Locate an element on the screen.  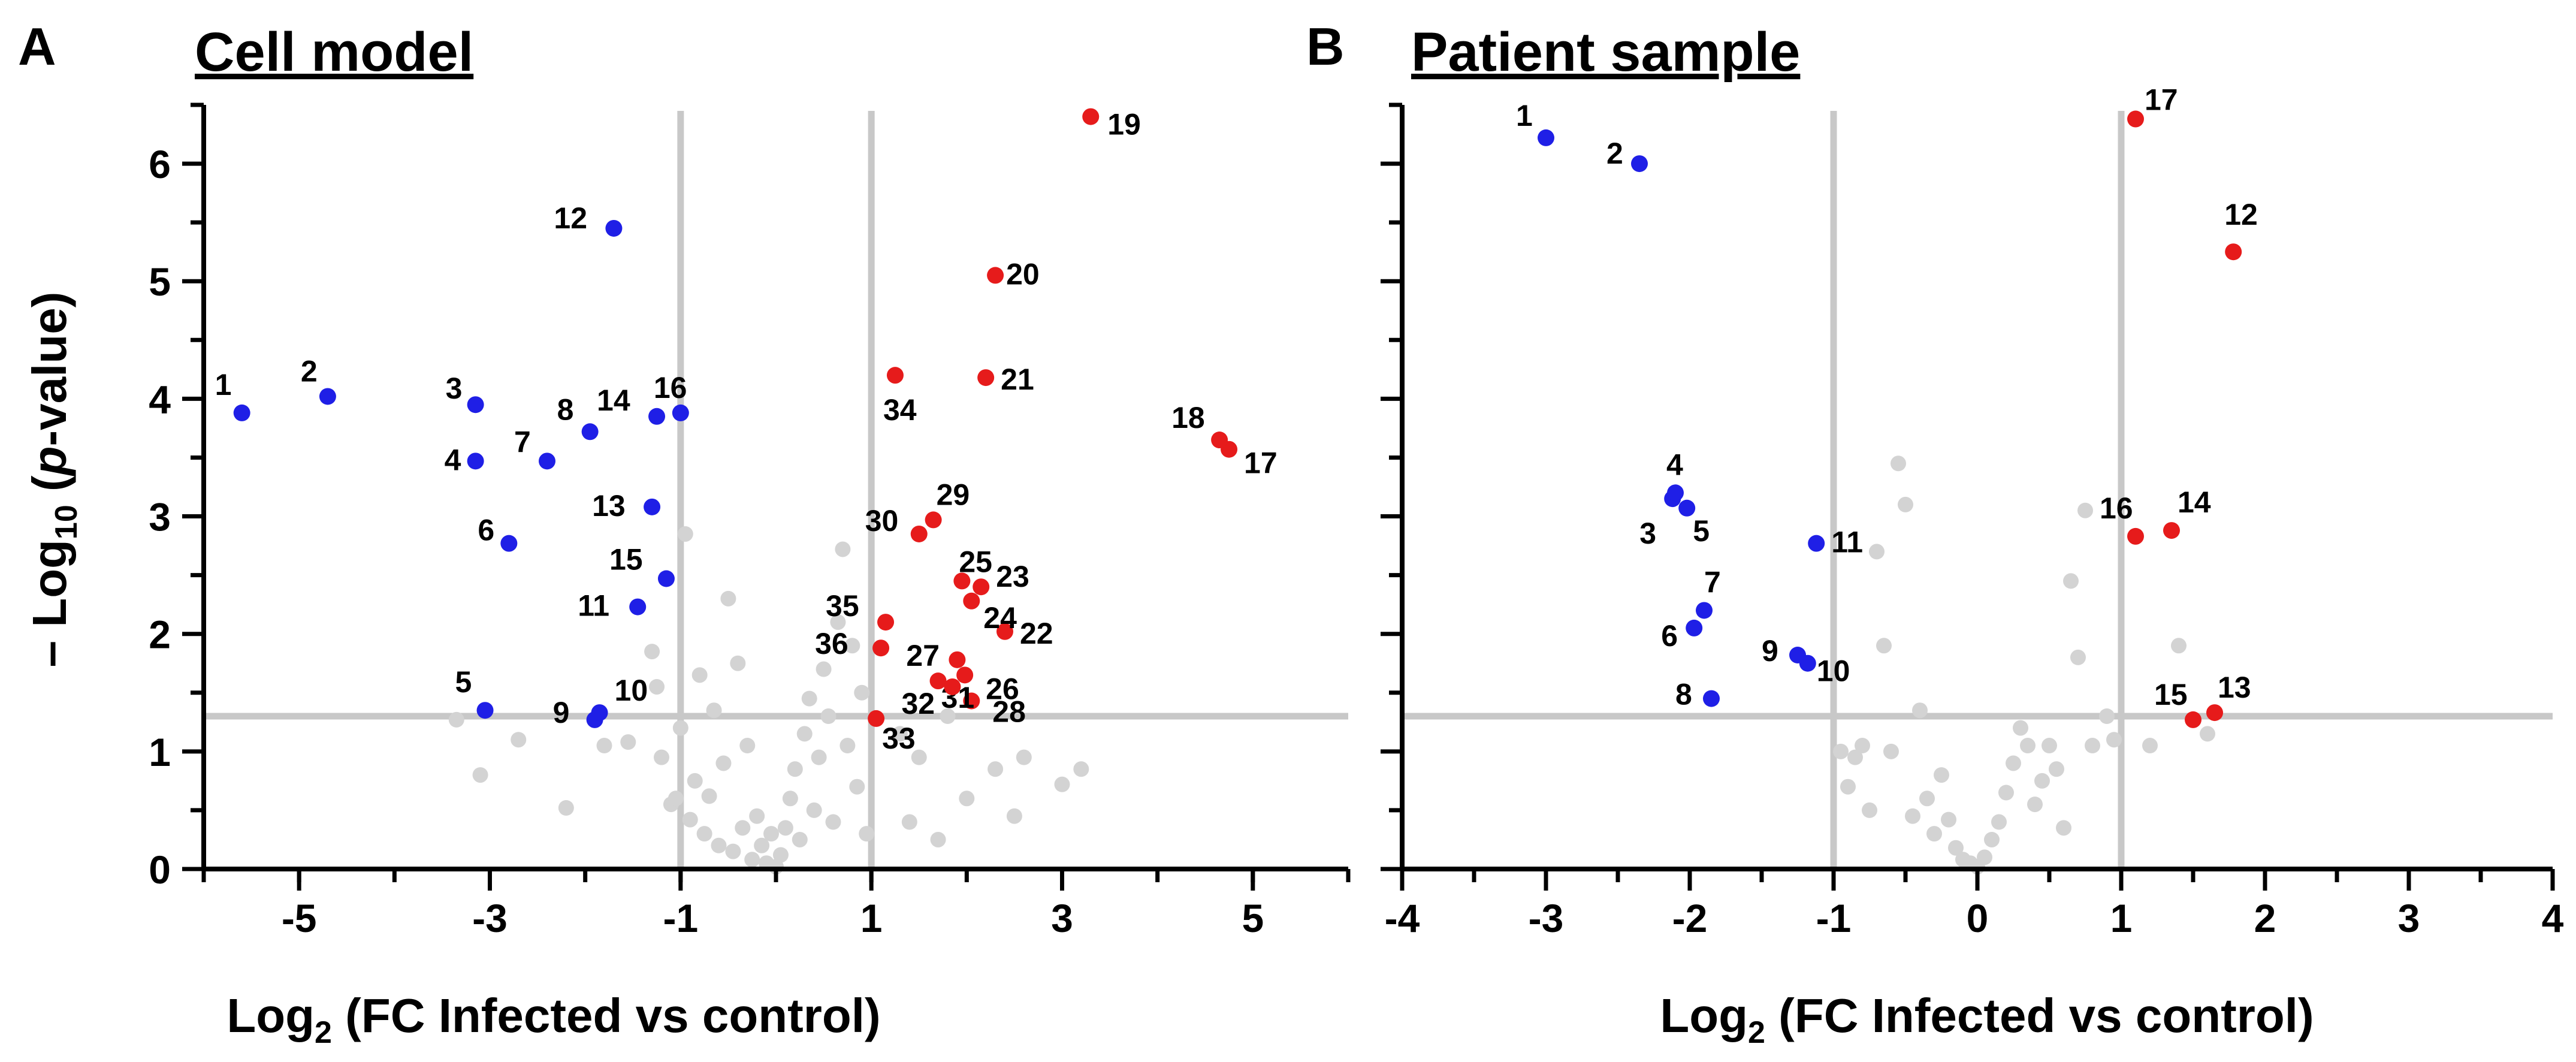
panel-a-x-axis-title: Log2 (FC Infected vs control) is located at coordinates (554, 1019).